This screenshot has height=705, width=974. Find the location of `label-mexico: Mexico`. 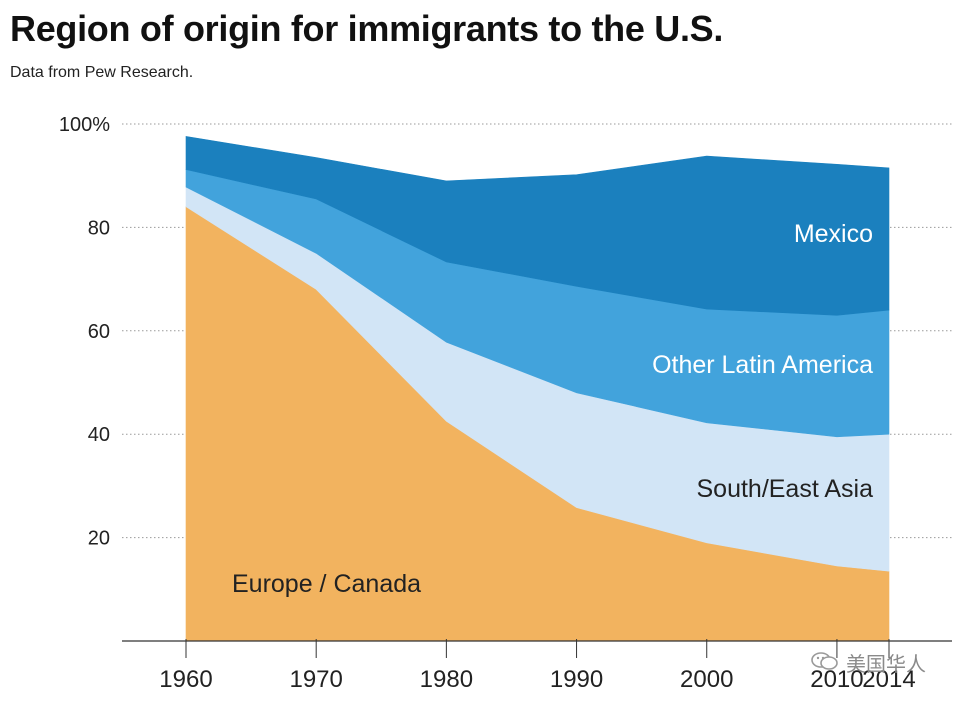

label-mexico: Mexico is located at coordinates (833, 234).